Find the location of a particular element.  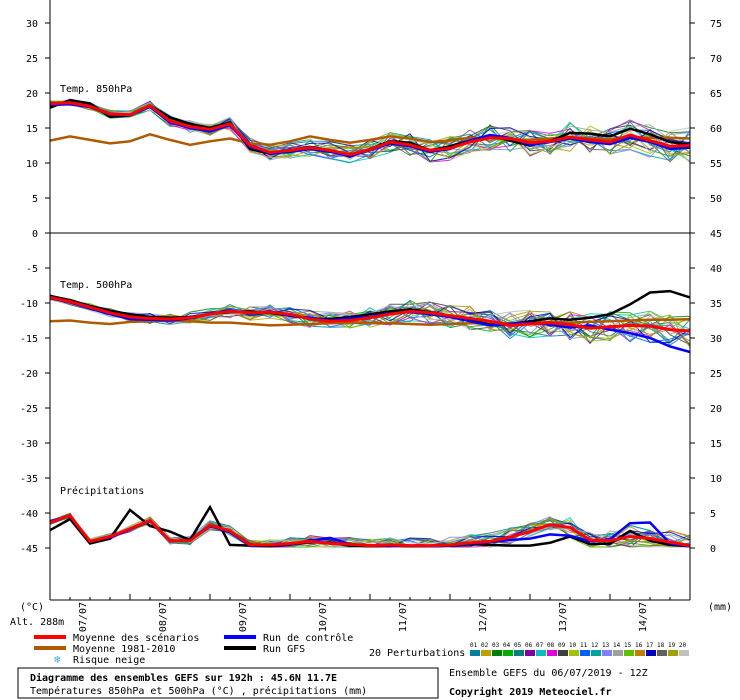

left-tick-label: 25 is located at coordinates (32, 59).